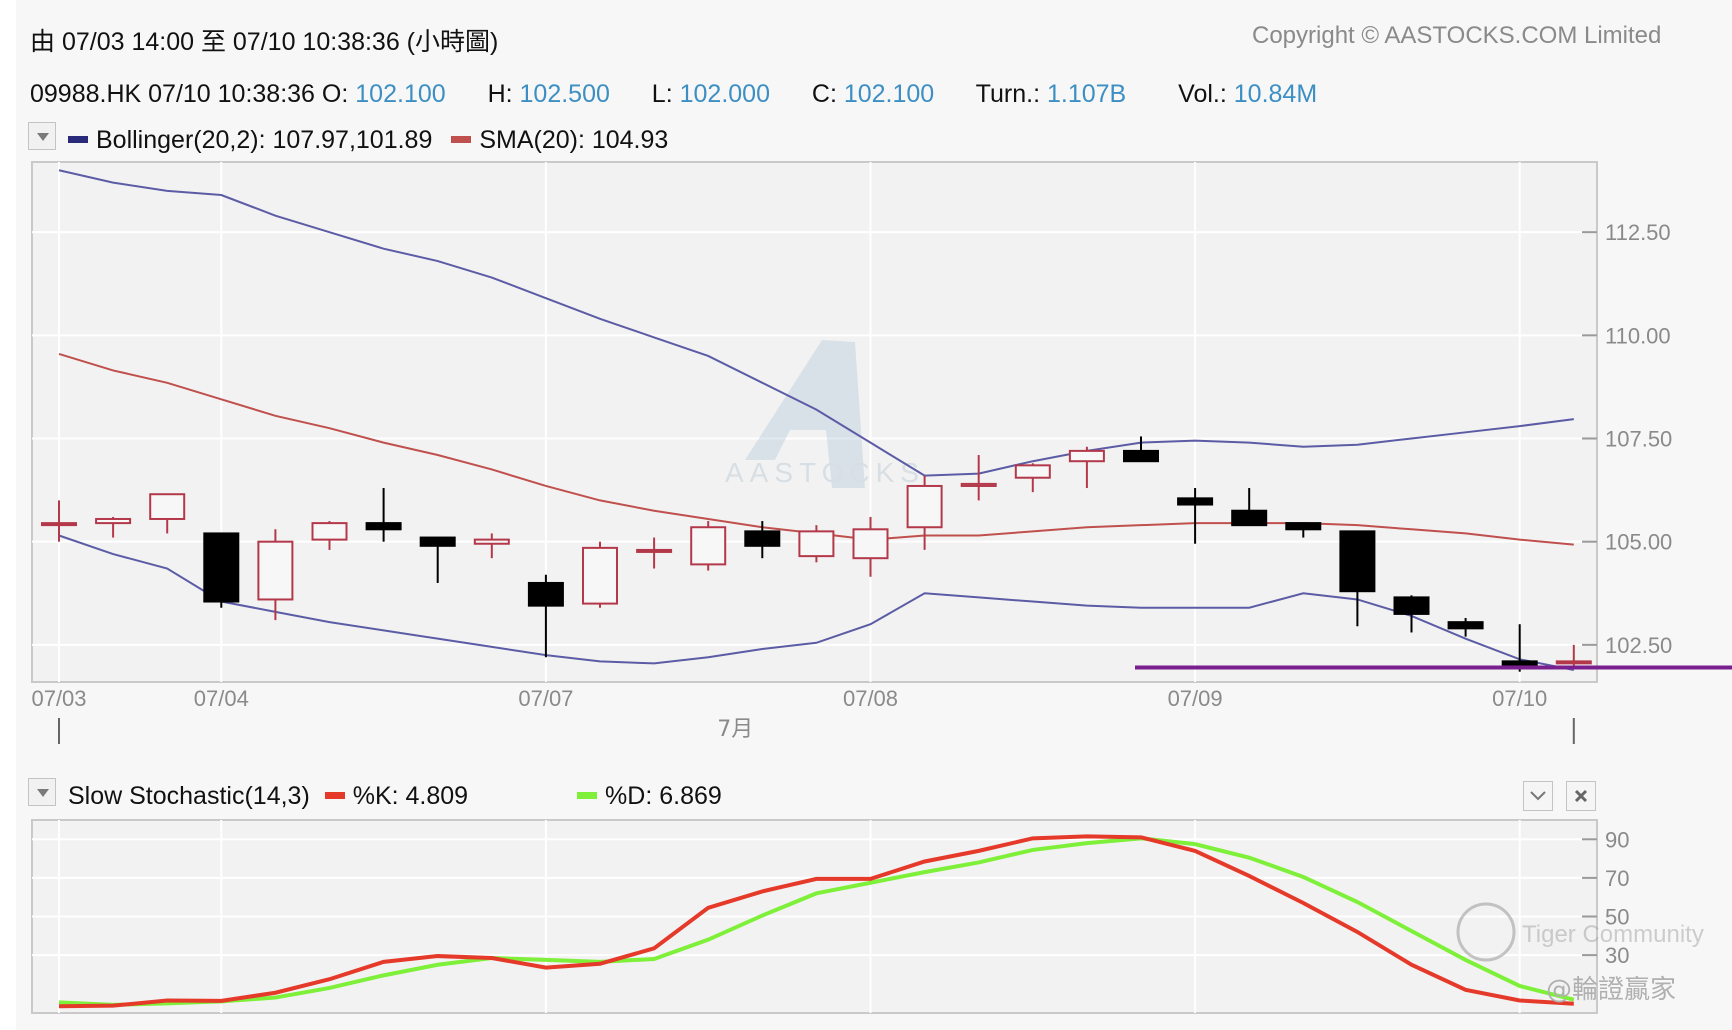 The height and width of the screenshot is (1030, 1732). I want to click on high-value: 102.500, so click(564, 94).